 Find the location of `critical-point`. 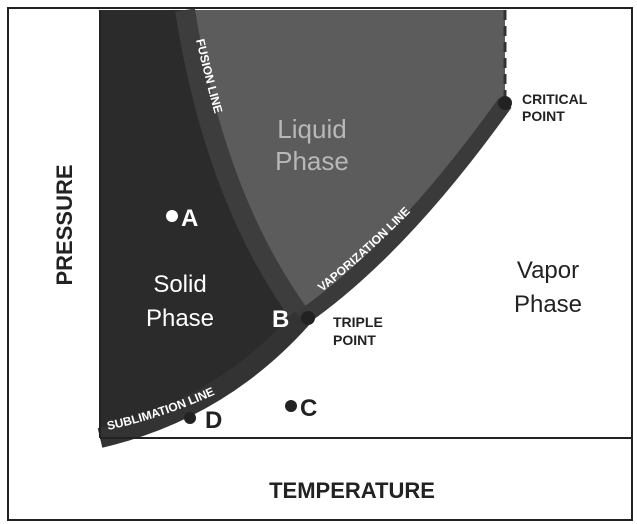

critical-point is located at coordinates (505, 103).